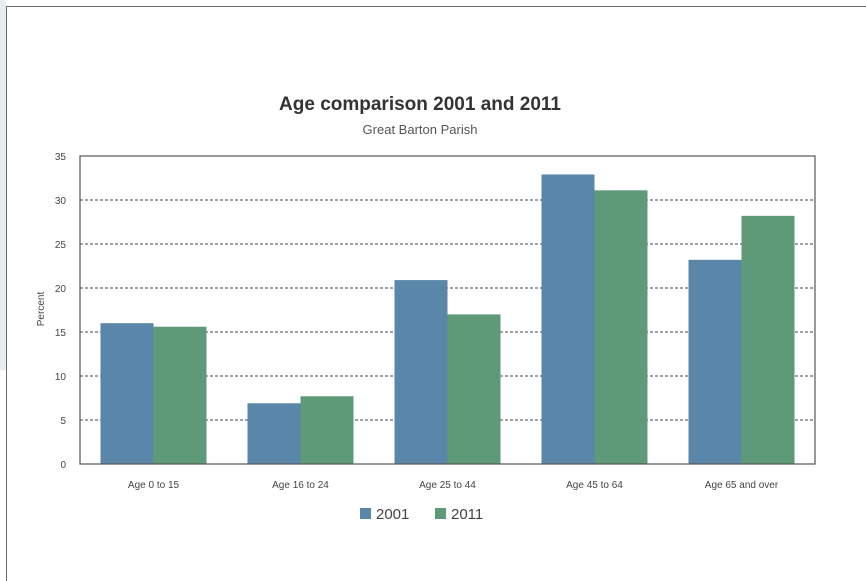 This screenshot has height=581, width=866. Describe the element at coordinates (63, 465) in the screenshot. I see `y-tick-label: 0` at that location.